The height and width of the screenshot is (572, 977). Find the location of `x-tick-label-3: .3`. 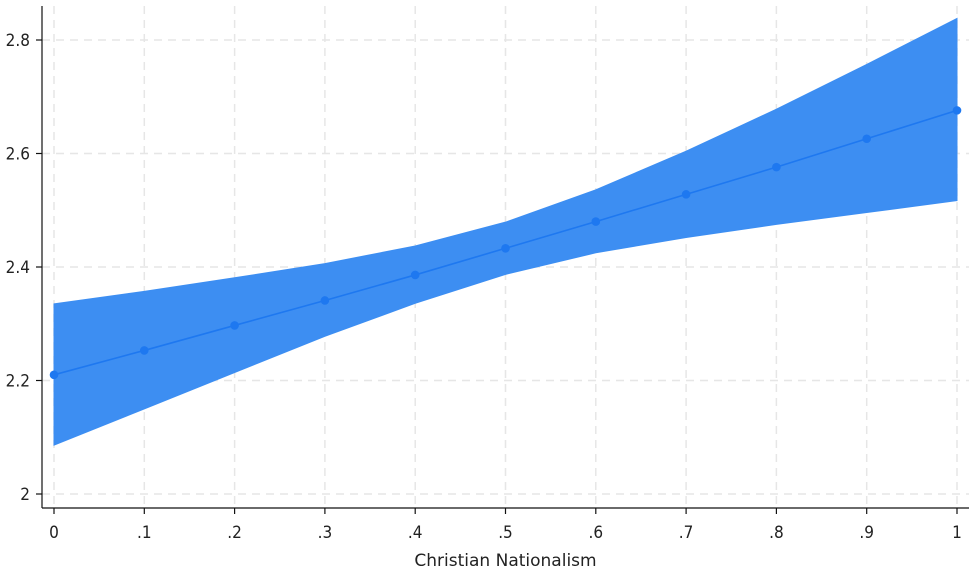

x-tick-label-3: .3 is located at coordinates (325, 533).